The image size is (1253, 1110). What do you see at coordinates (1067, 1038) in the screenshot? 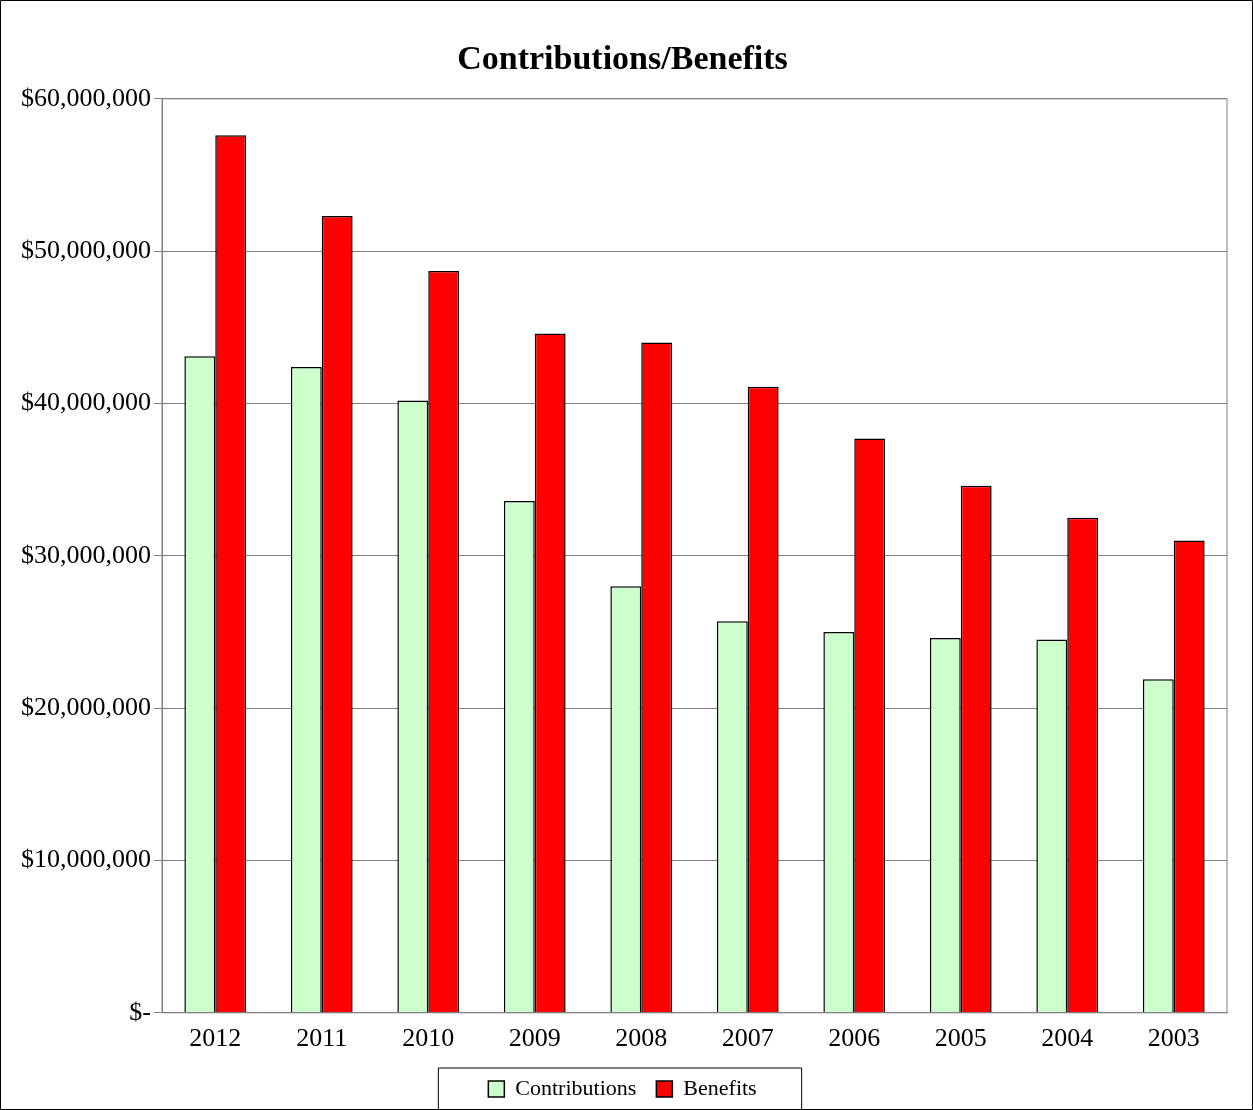
I see `x-tick-label: 2004` at bounding box center [1067, 1038].